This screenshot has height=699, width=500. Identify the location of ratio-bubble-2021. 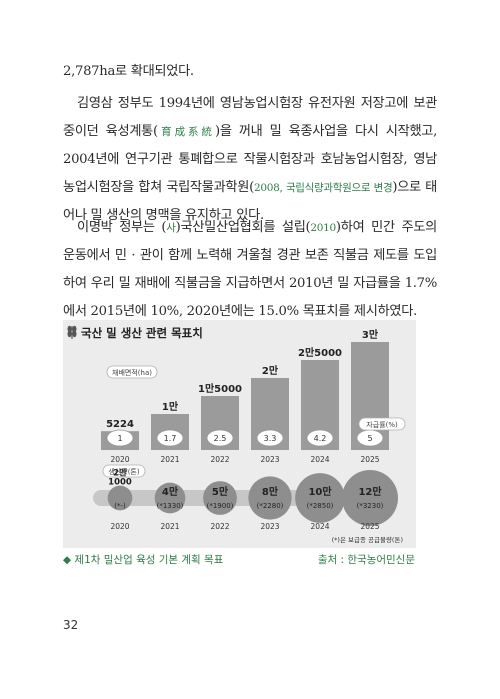
(170, 438).